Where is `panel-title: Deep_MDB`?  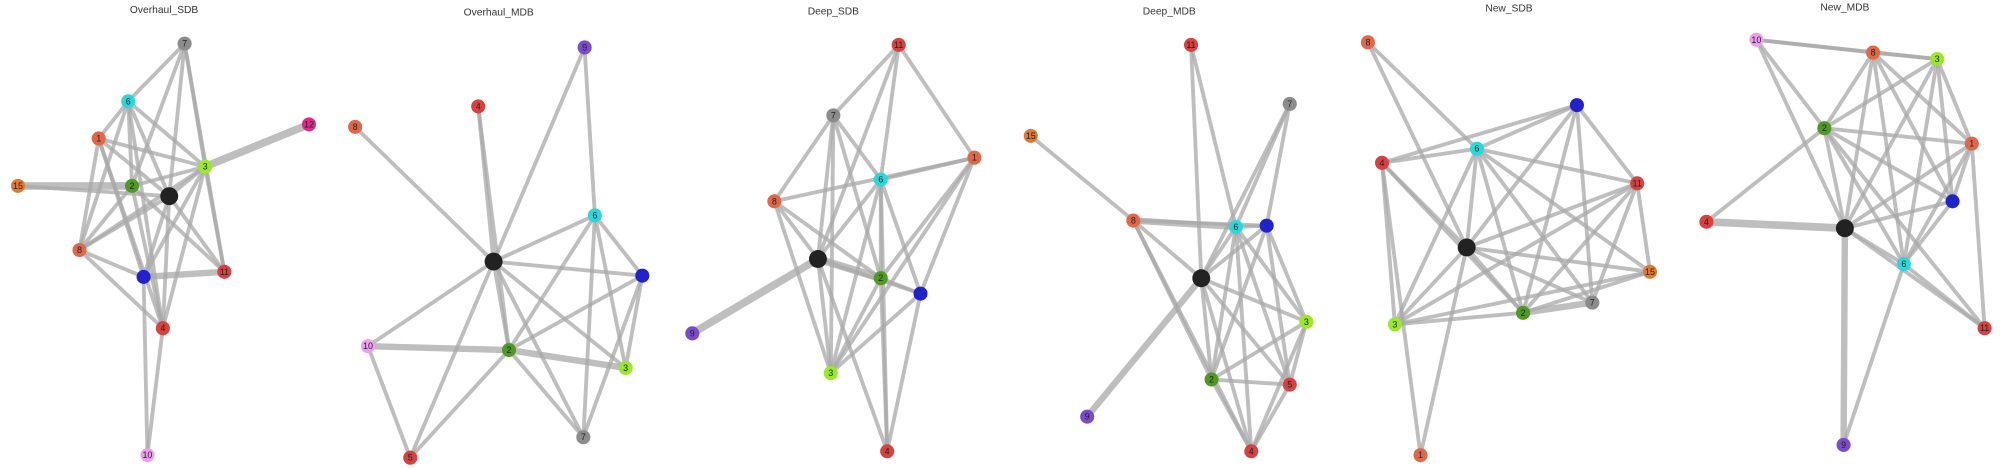
panel-title: Deep_MDB is located at coordinates (1169, 11).